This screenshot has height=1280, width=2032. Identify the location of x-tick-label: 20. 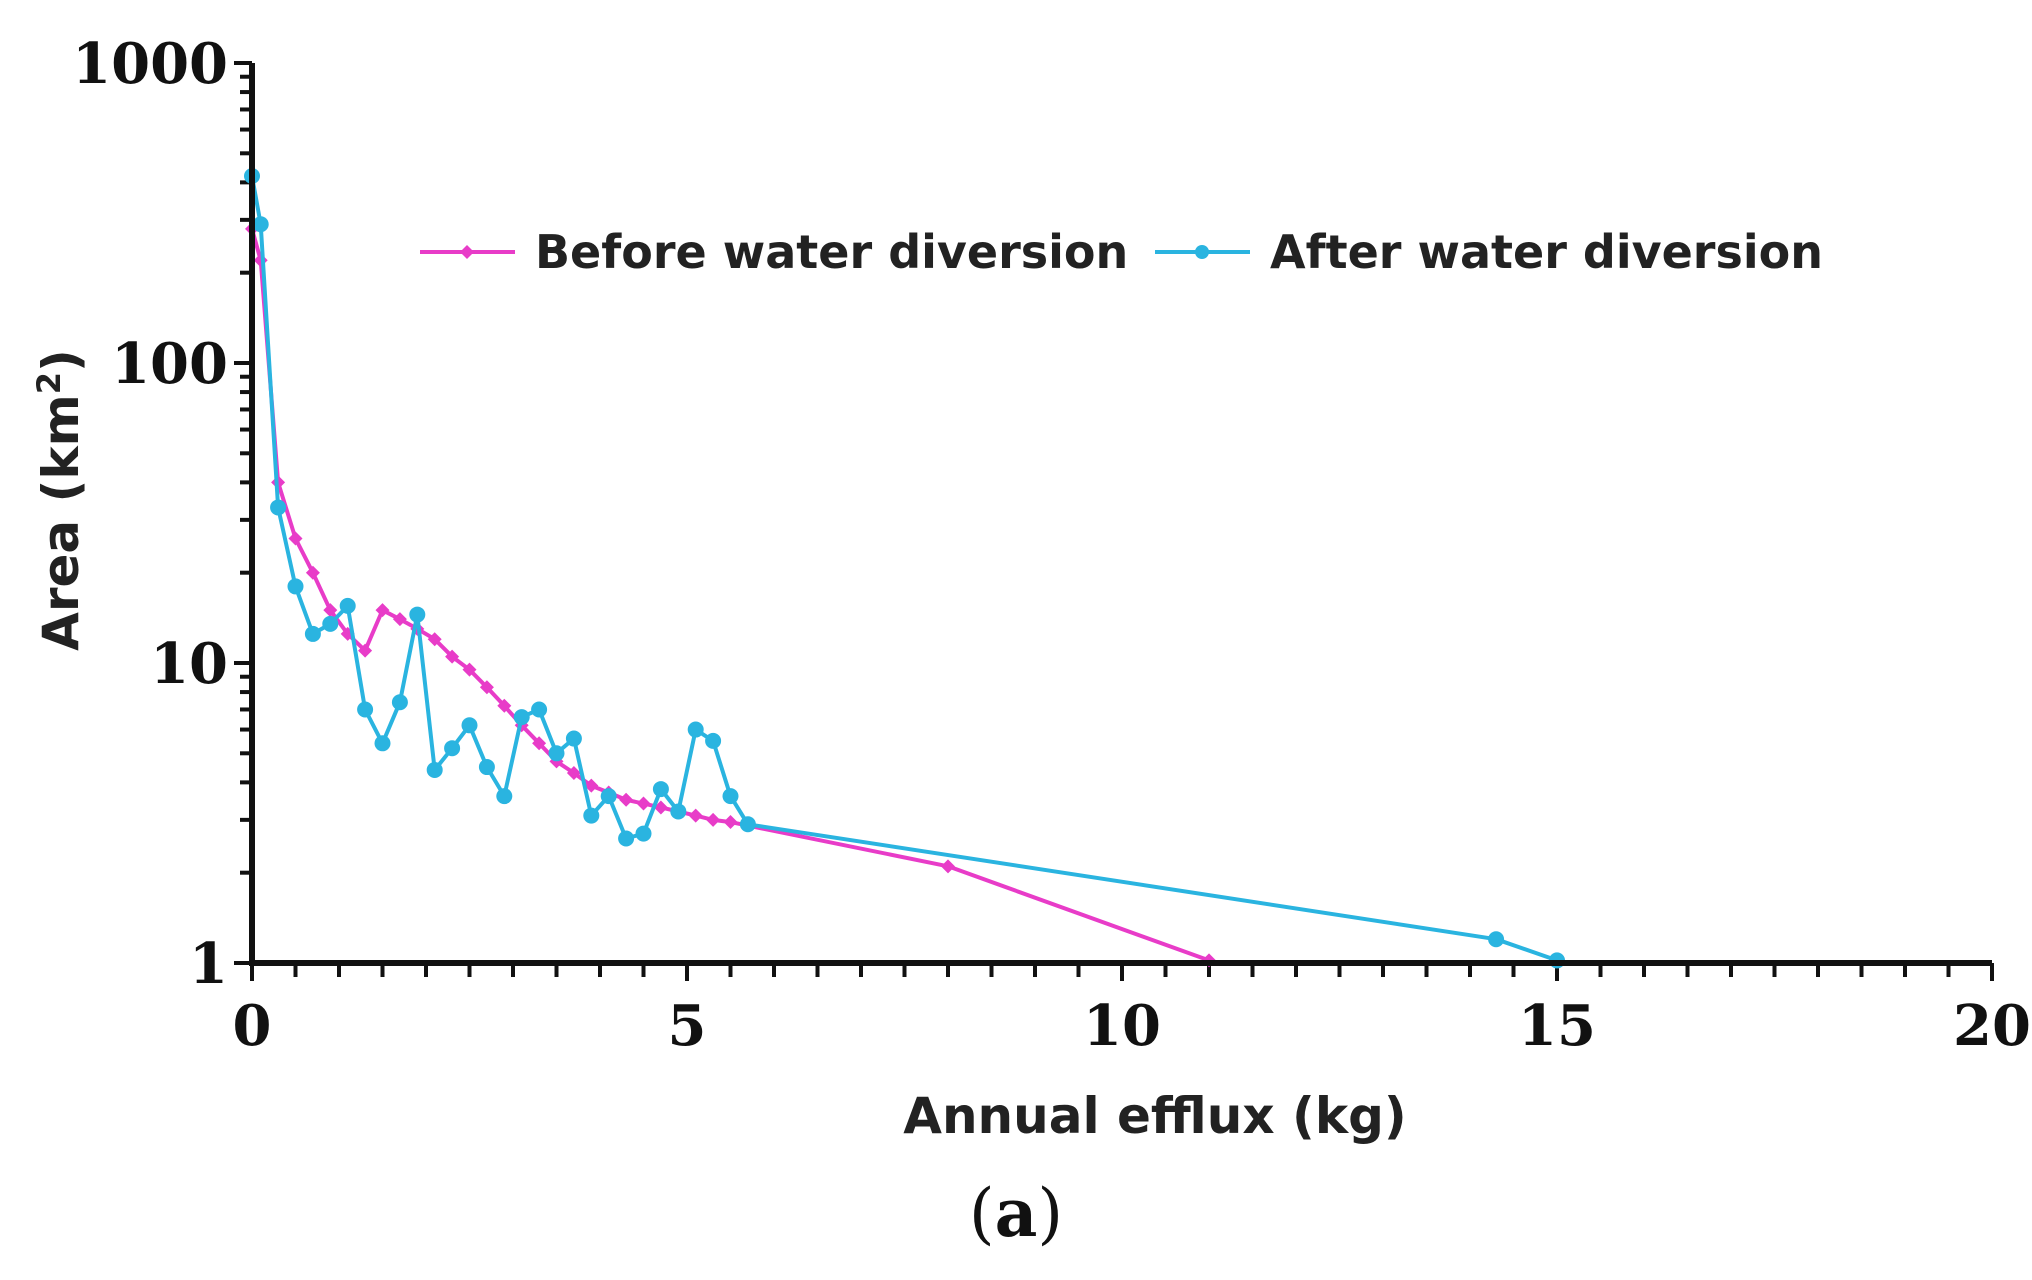
(1992, 1026).